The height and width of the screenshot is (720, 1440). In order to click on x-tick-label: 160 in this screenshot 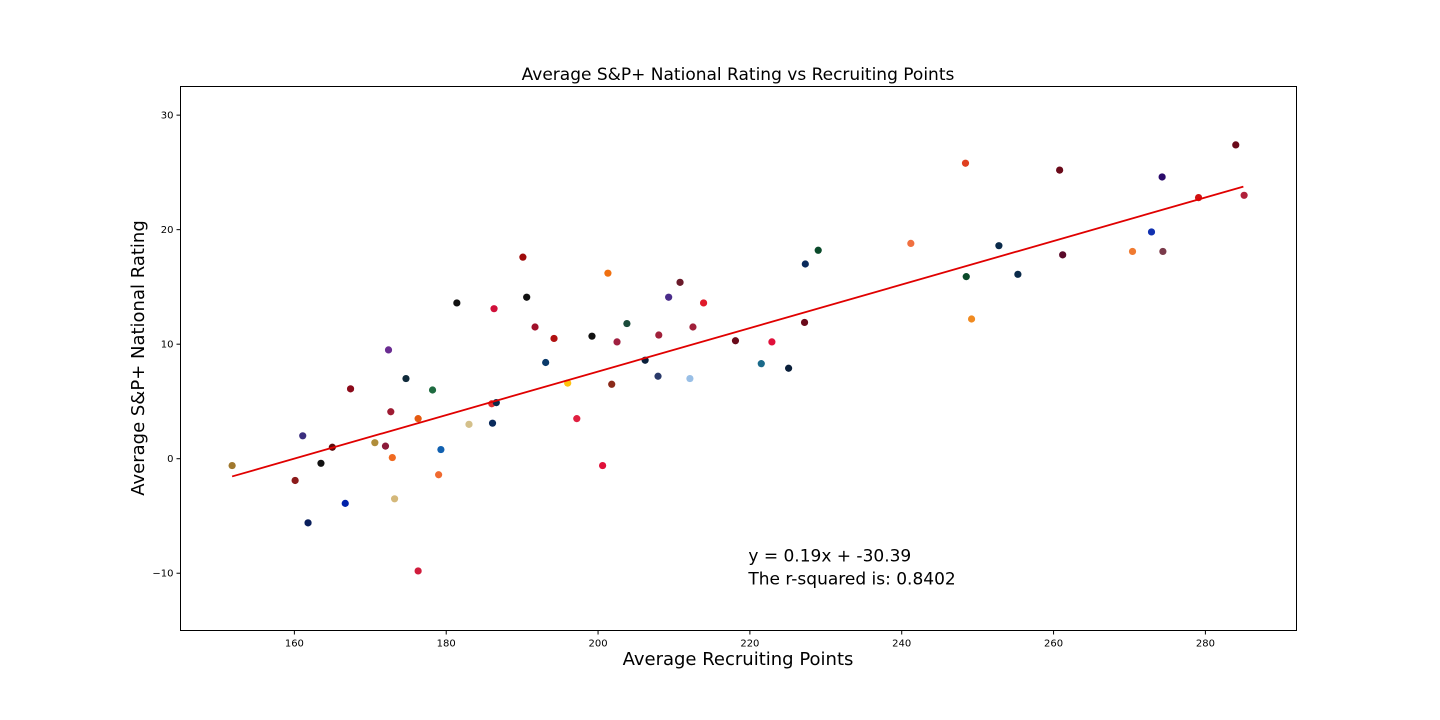, I will do `click(294, 644)`.